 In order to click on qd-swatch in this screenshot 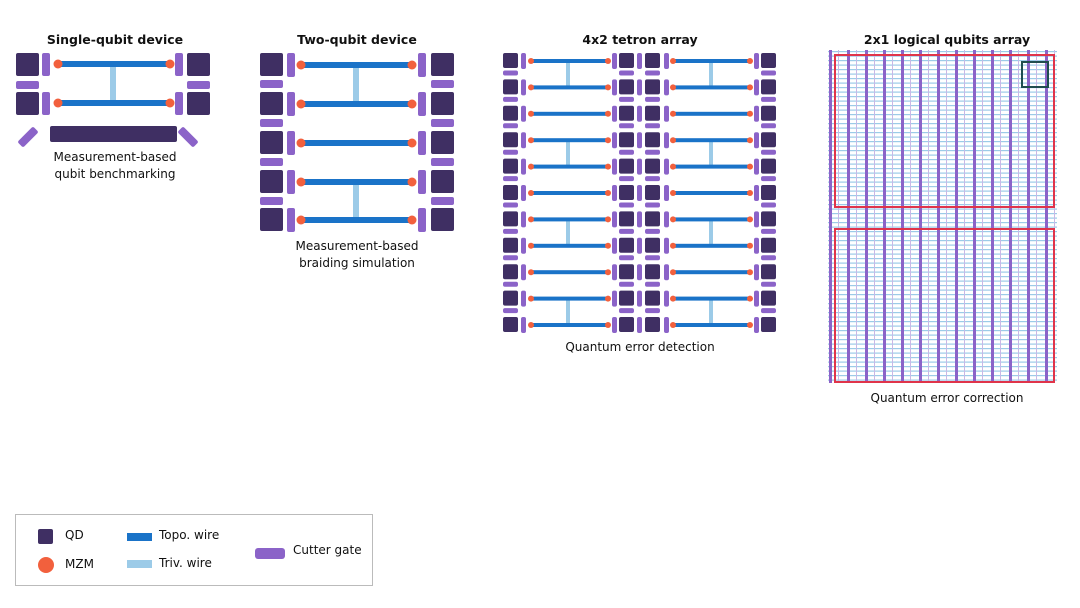, I will do `click(45, 536)`.